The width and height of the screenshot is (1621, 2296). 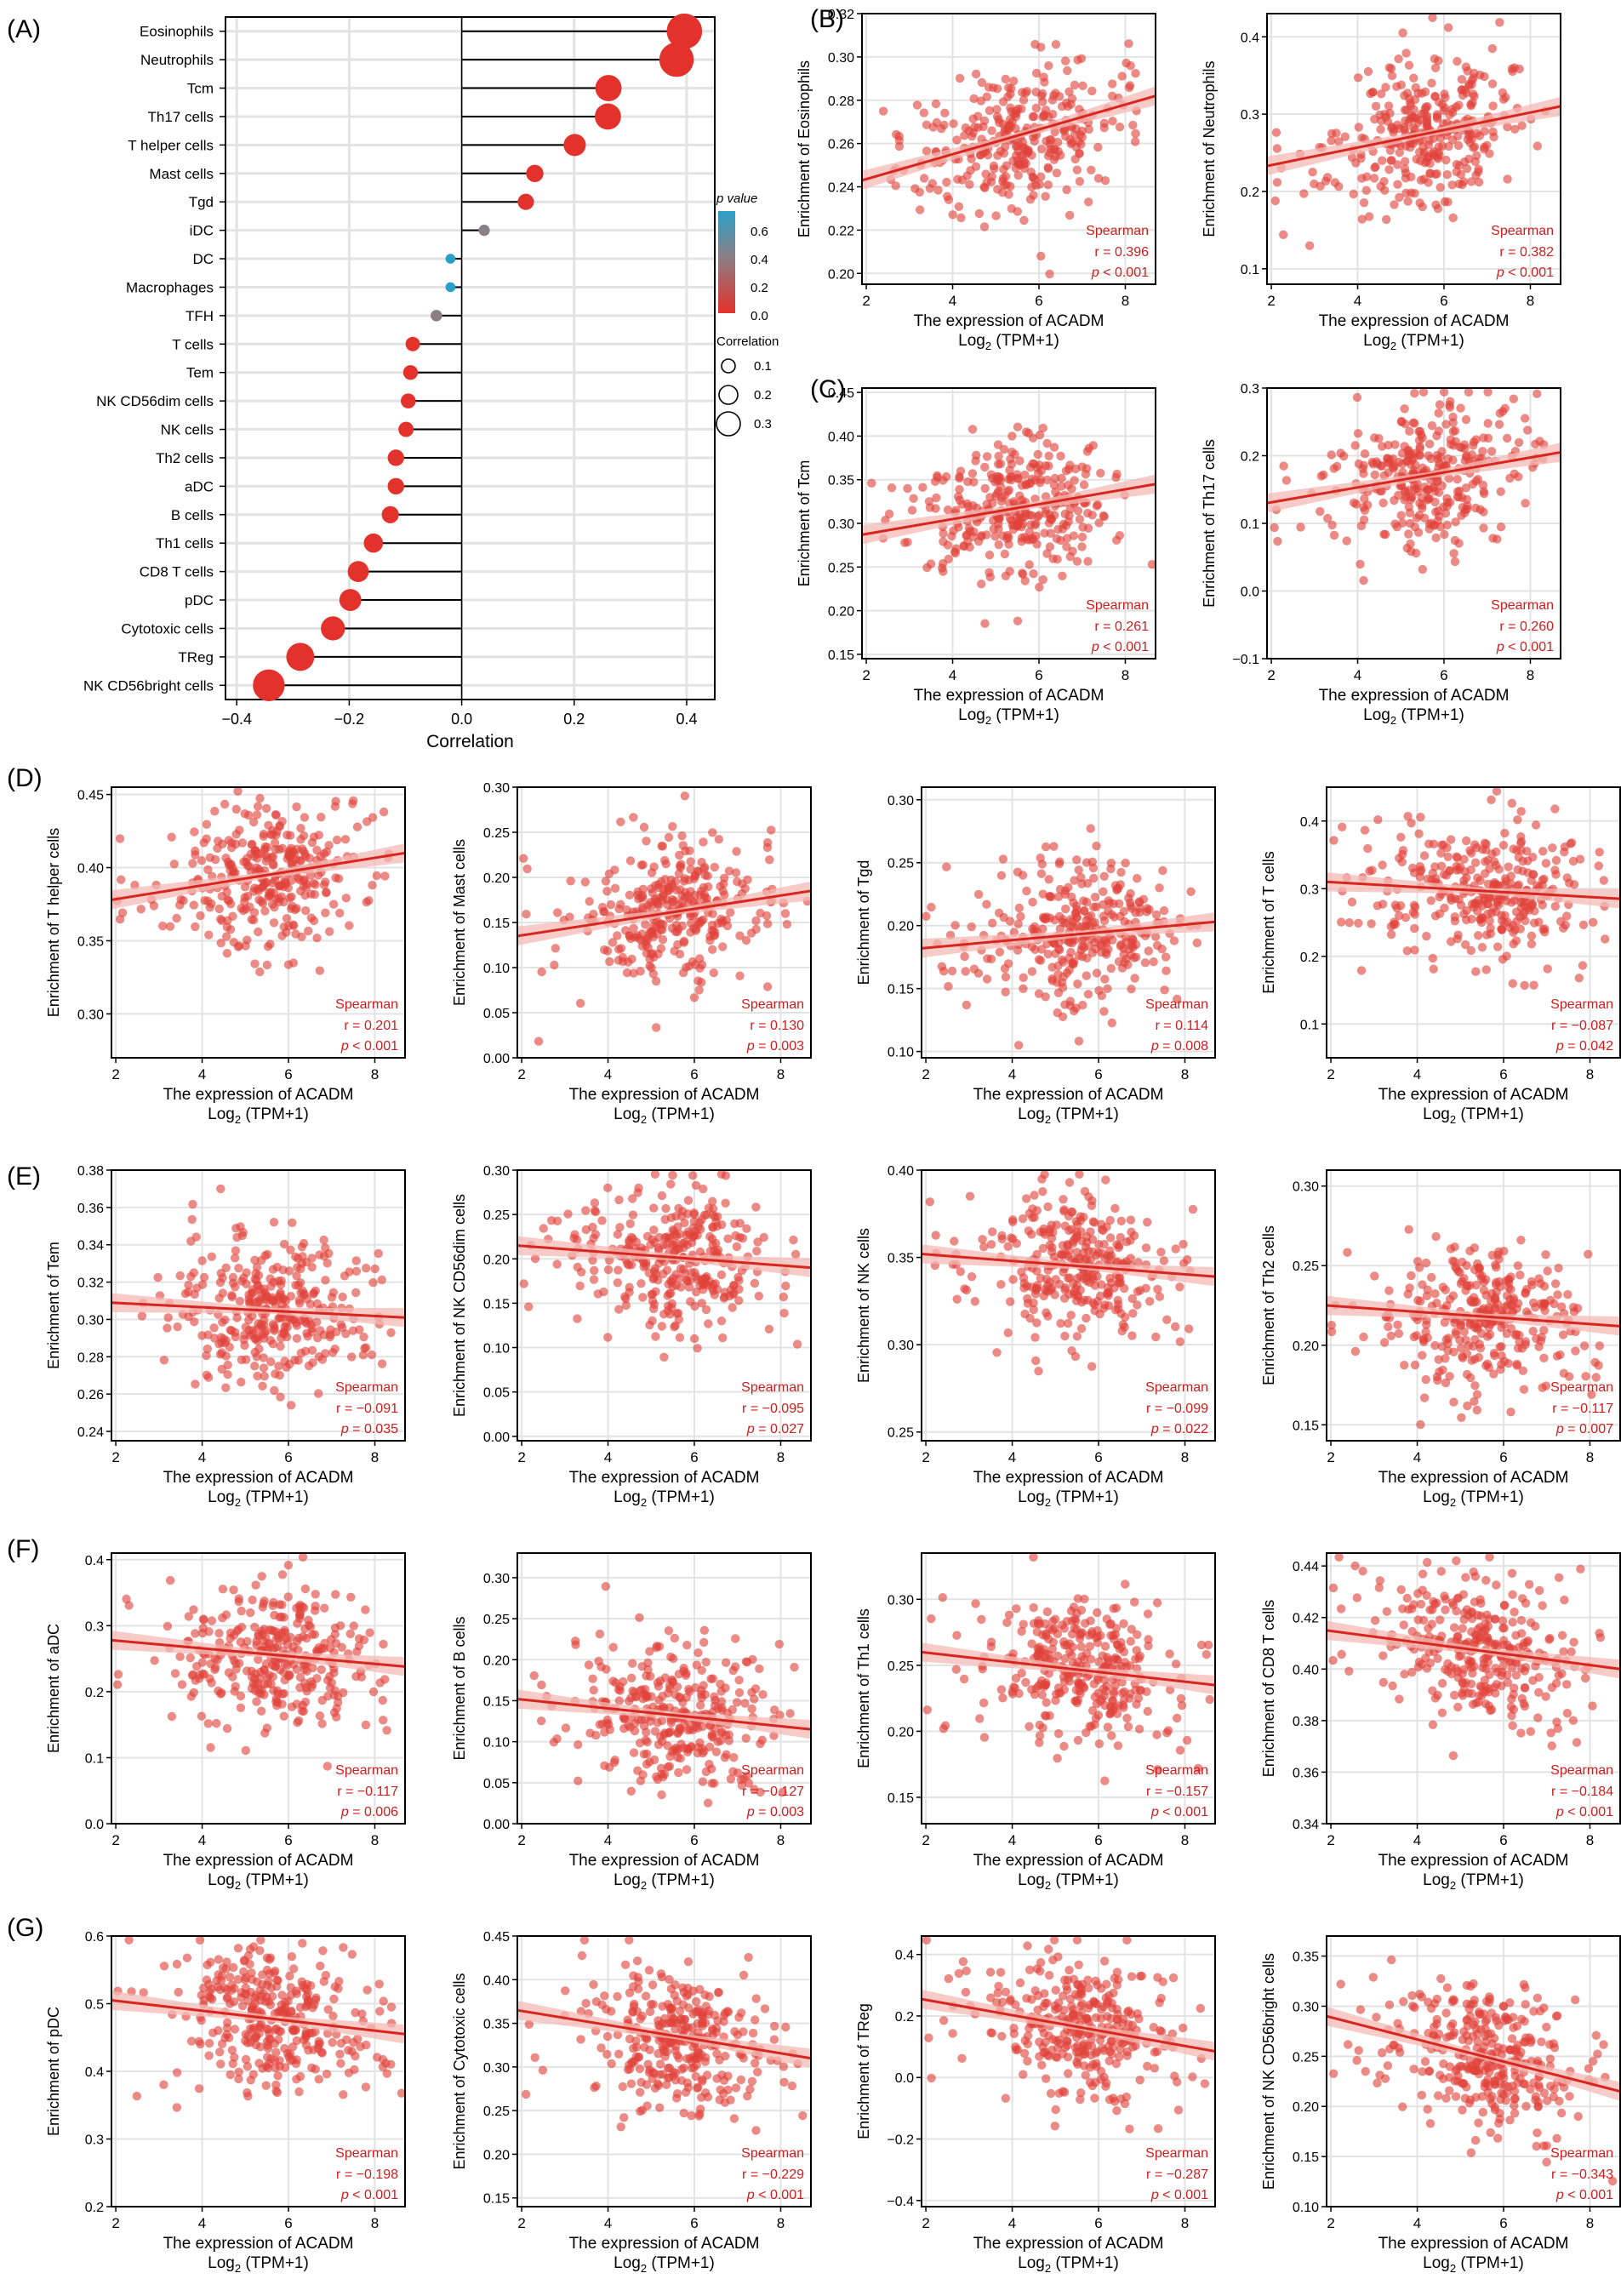 I want to click on a-cell-label: CD8 T cells, so click(x=177, y=572).